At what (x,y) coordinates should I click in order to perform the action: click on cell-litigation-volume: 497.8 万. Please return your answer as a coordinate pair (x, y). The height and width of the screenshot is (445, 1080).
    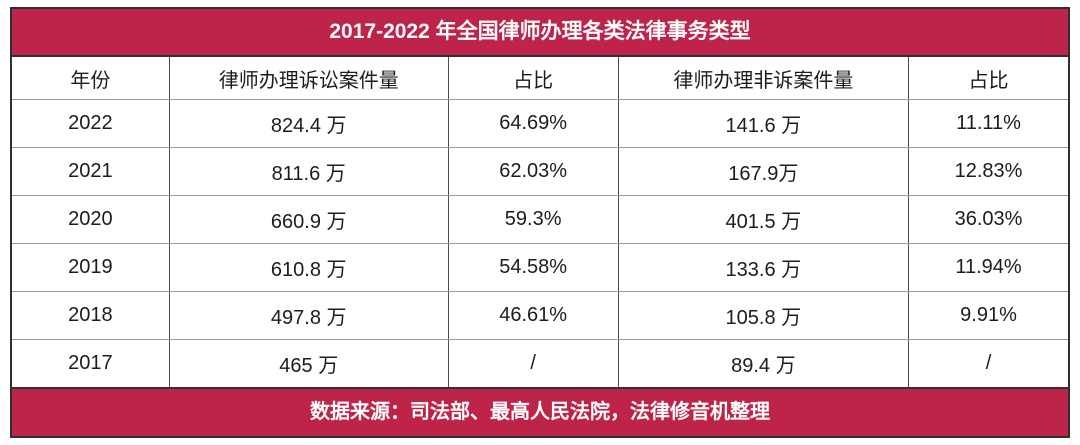
    Looking at the image, I should click on (308, 315).